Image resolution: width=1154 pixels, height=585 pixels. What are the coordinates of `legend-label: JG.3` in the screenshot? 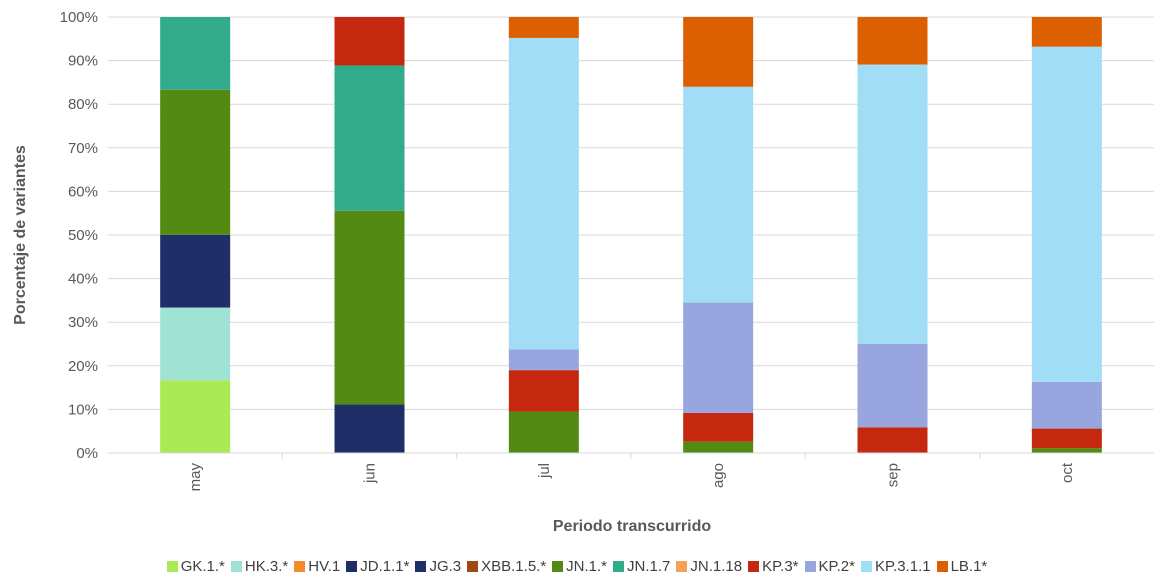 It's located at (445, 566).